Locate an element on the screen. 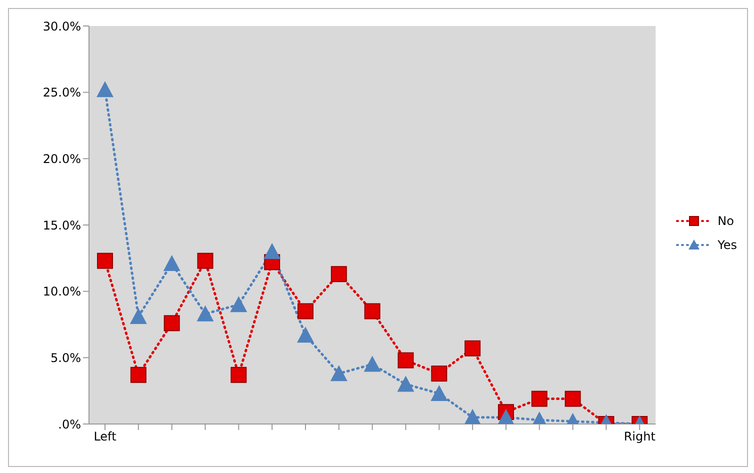  y-tick-label: 5.0% is located at coordinates (65, 357).